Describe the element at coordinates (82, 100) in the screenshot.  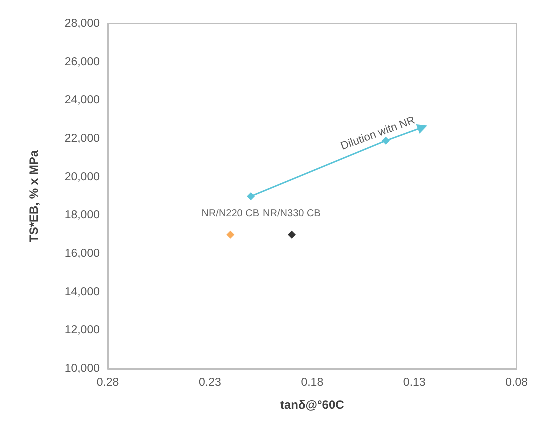
I see `y-tick-label: 24,000` at that location.